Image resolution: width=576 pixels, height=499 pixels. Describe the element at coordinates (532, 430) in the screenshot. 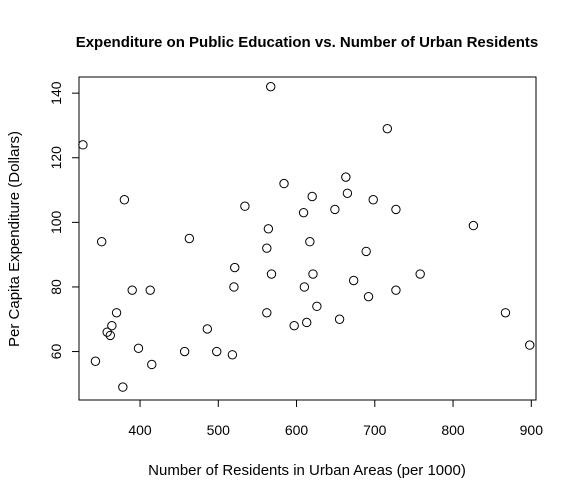

I see `x-tick-label: 900` at that location.